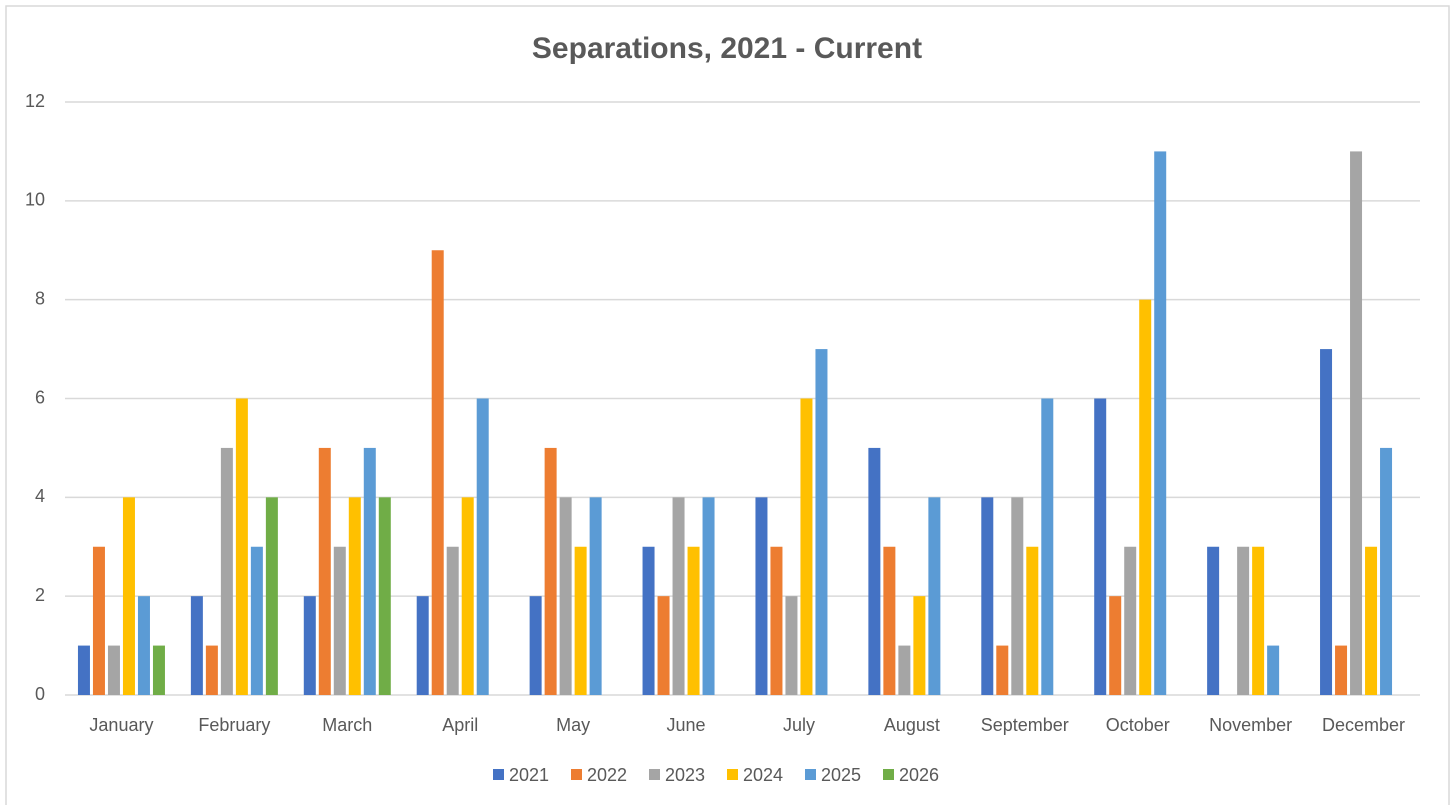 The width and height of the screenshot is (1455, 805). I want to click on y-tick-label: 8, so click(40, 298).